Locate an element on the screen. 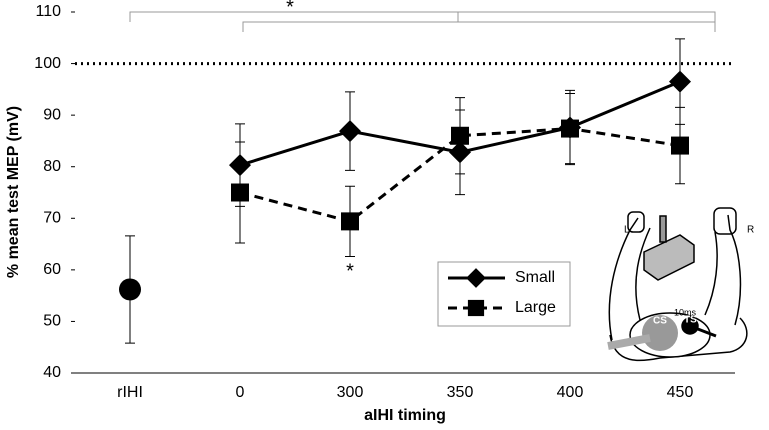 The width and height of the screenshot is (769, 430). y-tick-label: 40 is located at coordinates (52, 372).